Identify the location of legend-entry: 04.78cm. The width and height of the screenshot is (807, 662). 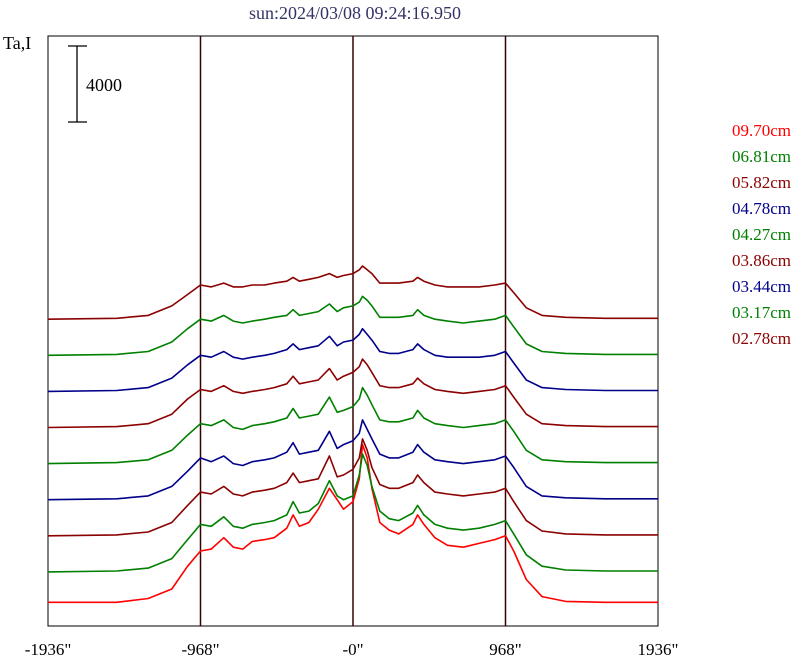
(761, 208).